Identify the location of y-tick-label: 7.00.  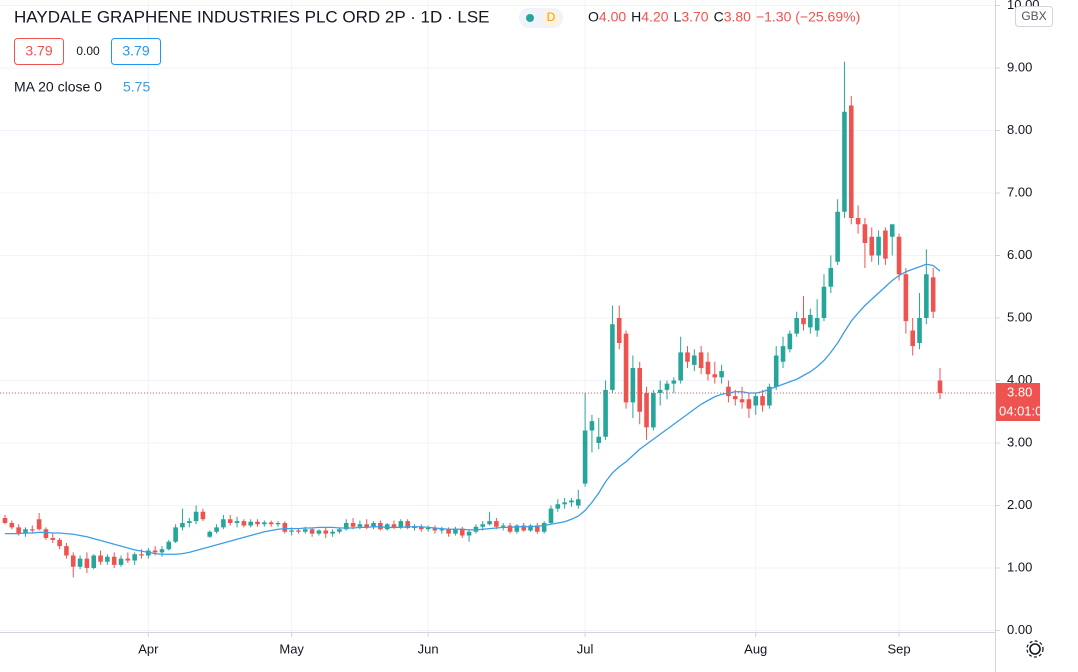
(1019, 191).